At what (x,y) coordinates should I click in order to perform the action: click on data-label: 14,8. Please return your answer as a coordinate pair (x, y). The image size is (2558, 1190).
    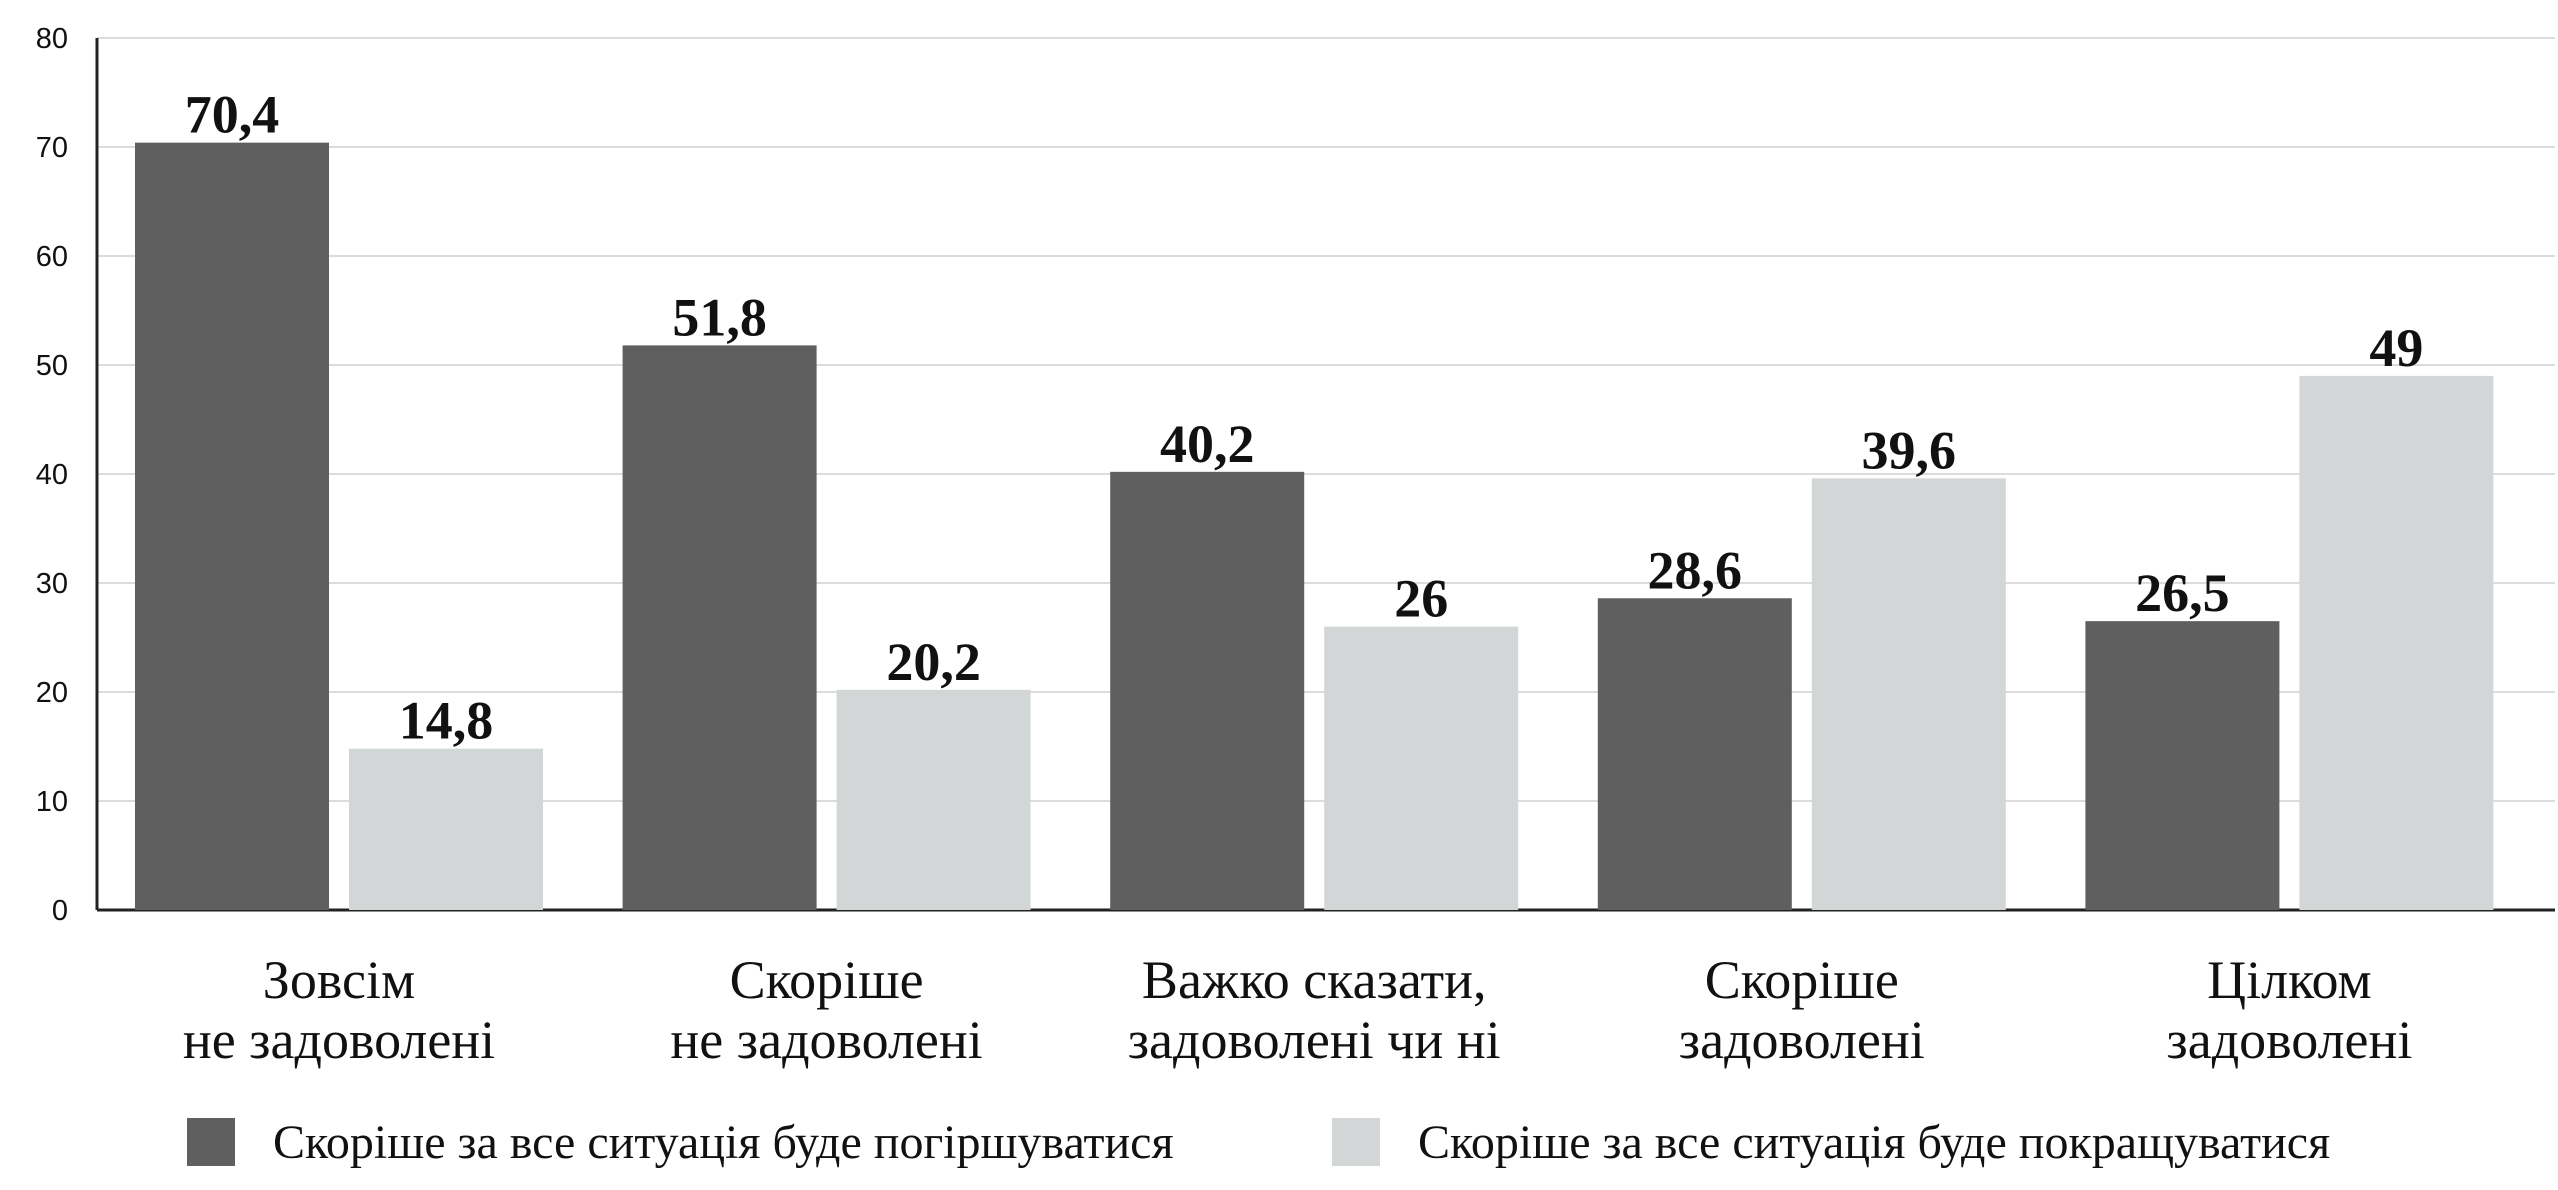
    Looking at the image, I should click on (446, 721).